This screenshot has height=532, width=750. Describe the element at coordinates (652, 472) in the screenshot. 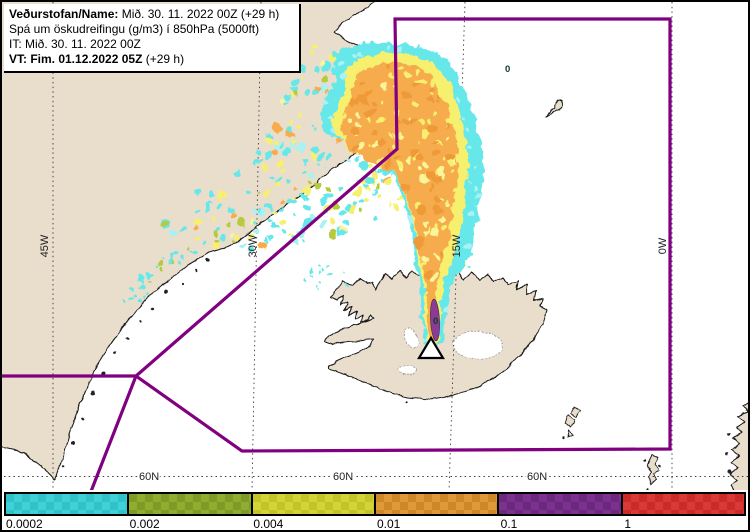

I see `shetland-islands` at that location.